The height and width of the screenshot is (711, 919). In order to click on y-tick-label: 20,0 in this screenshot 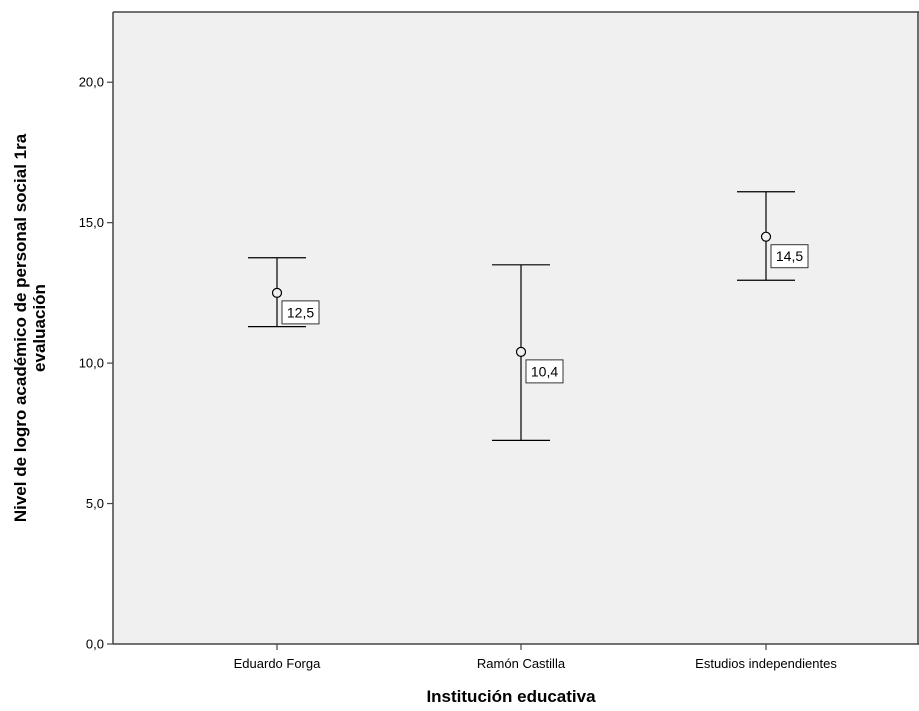, I will do `click(91, 82)`.